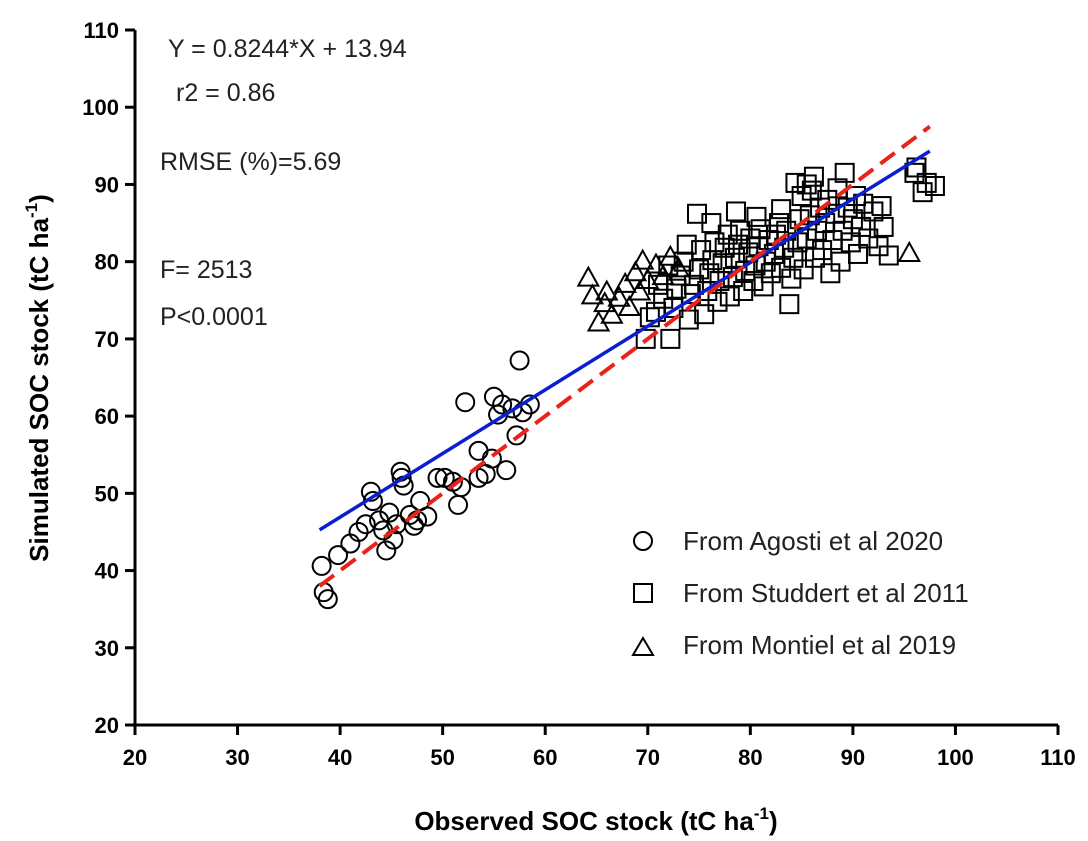  Describe the element at coordinates (442, 757) in the screenshot. I see `x-tick-label: 50` at that location.